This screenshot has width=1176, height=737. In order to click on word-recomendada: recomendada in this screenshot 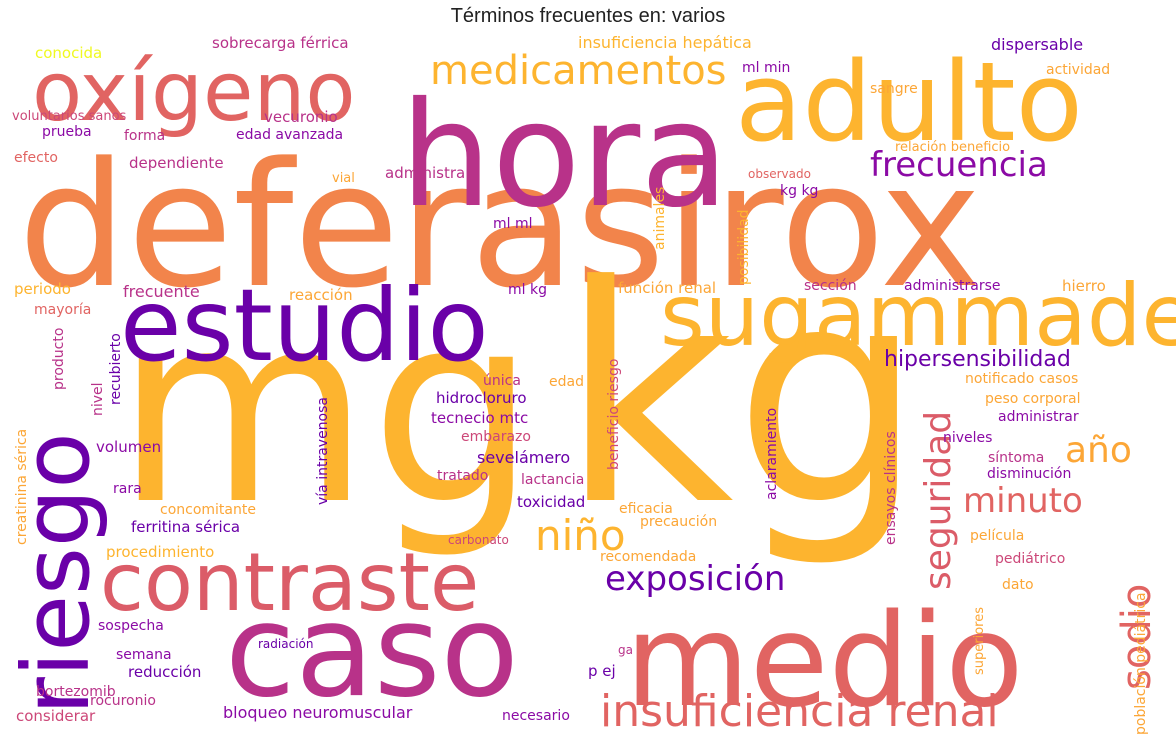, I will do `click(648, 557)`.